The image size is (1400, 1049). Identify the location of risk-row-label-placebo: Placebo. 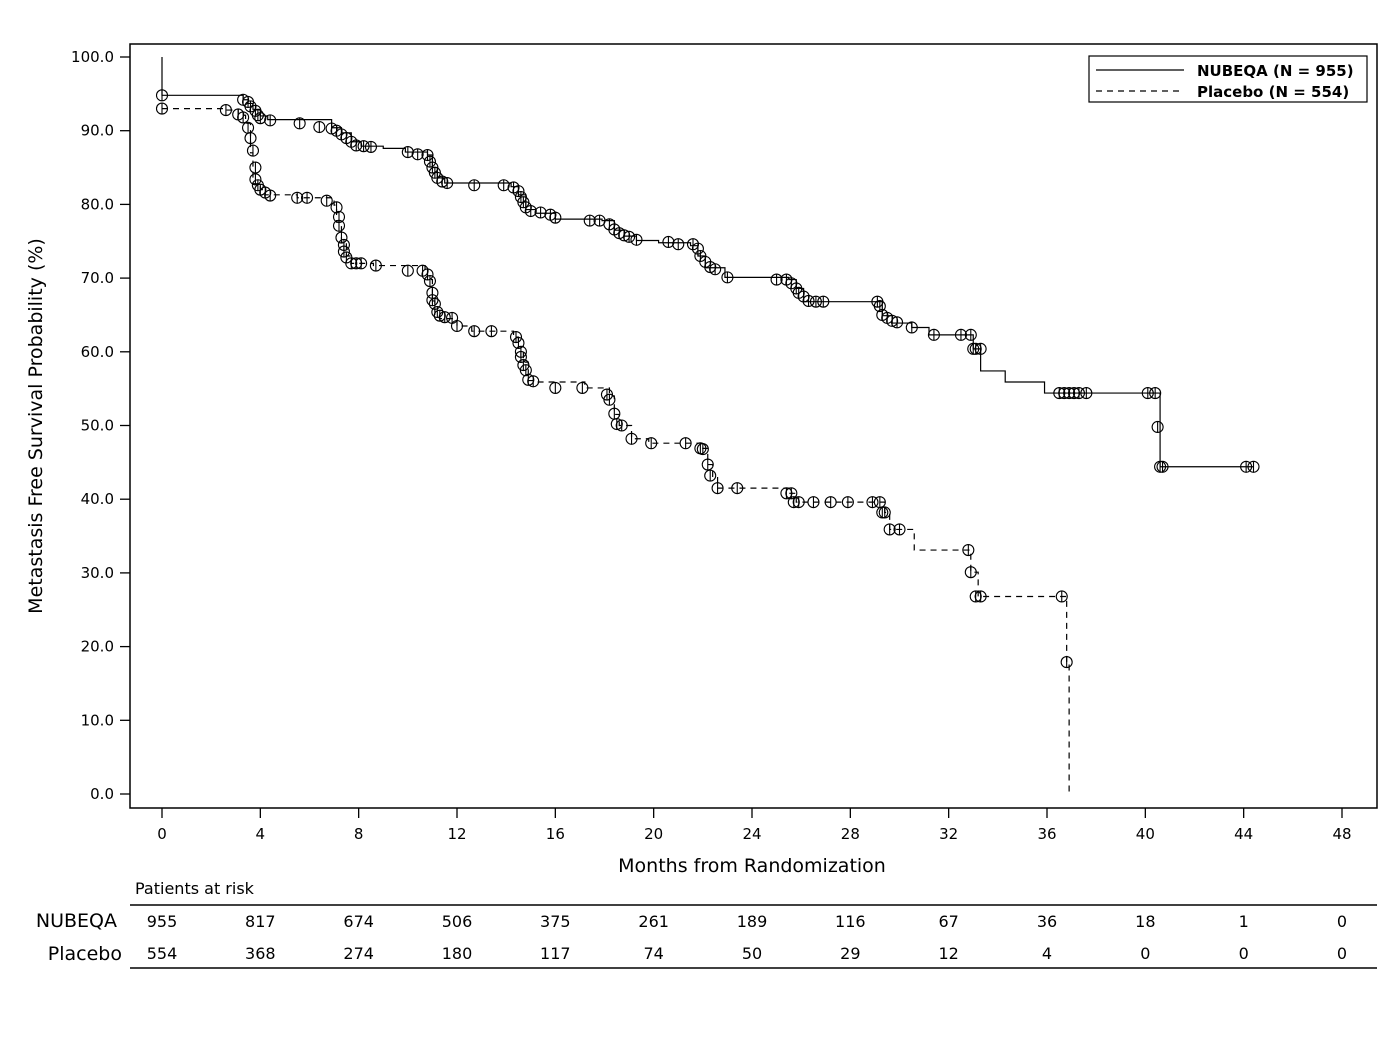
(85, 954).